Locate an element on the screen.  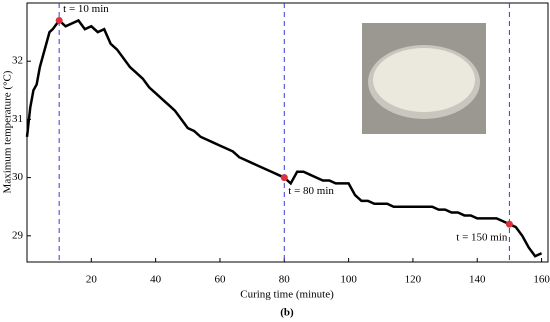
x-tick-label: 80 is located at coordinates (285, 280).